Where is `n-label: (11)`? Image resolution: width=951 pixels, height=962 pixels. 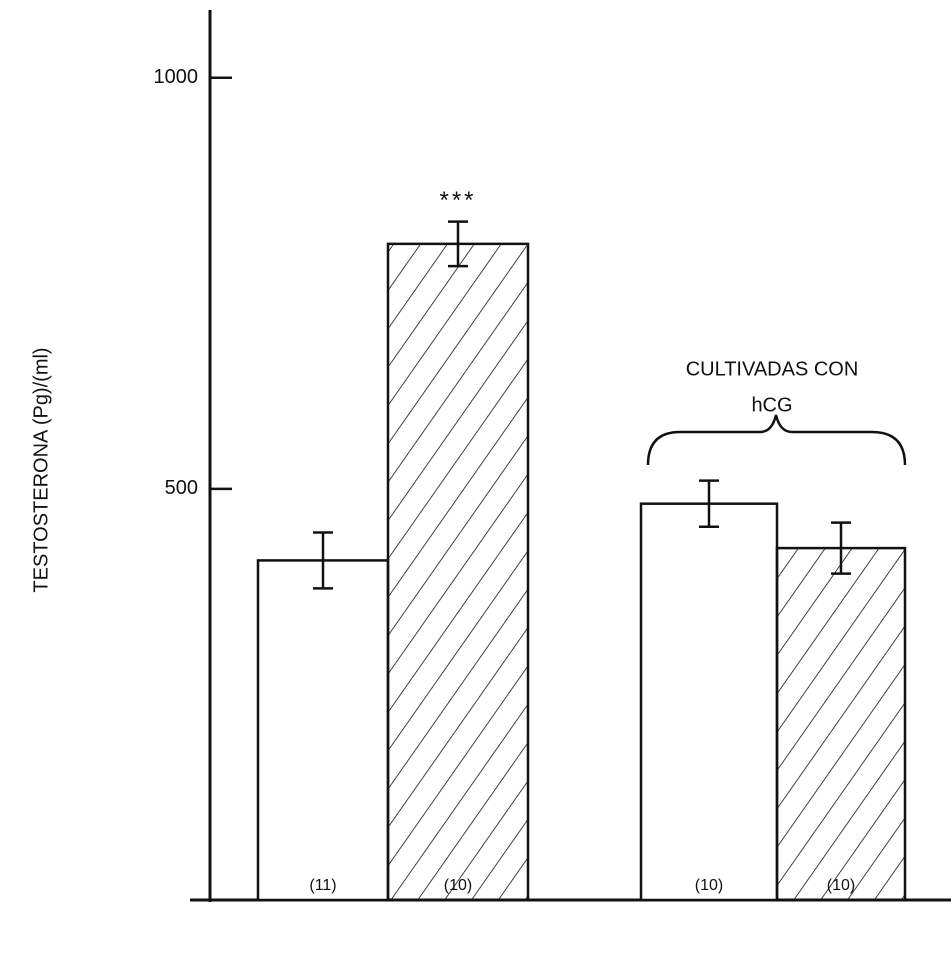
n-label: (11) is located at coordinates (322, 885).